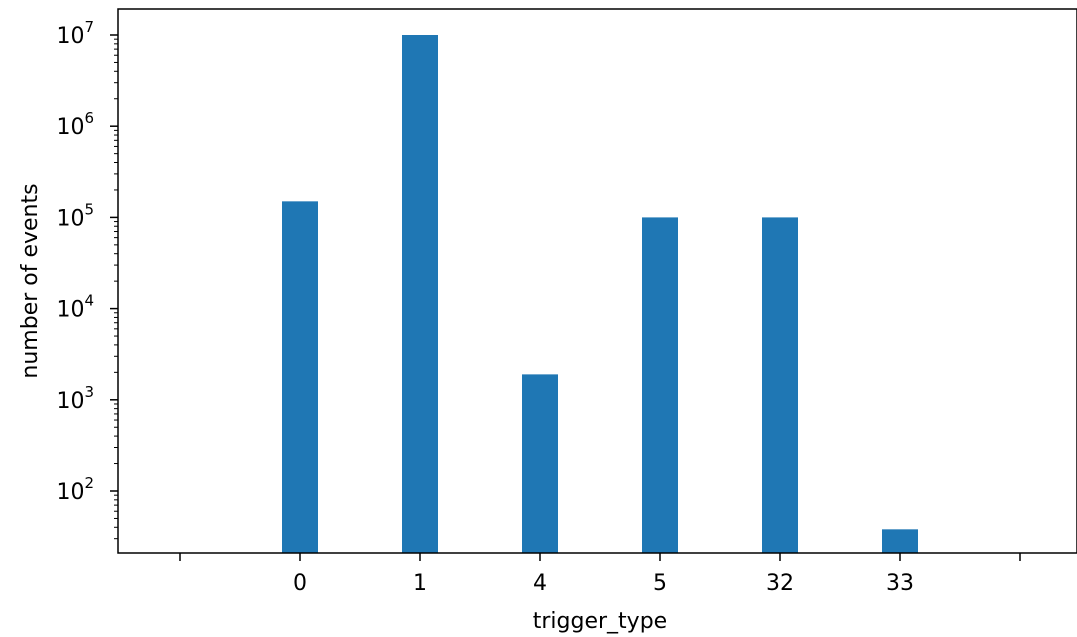 This screenshot has height=637, width=1077. I want to click on y-tick-label: 10⁷, so click(75, 33).